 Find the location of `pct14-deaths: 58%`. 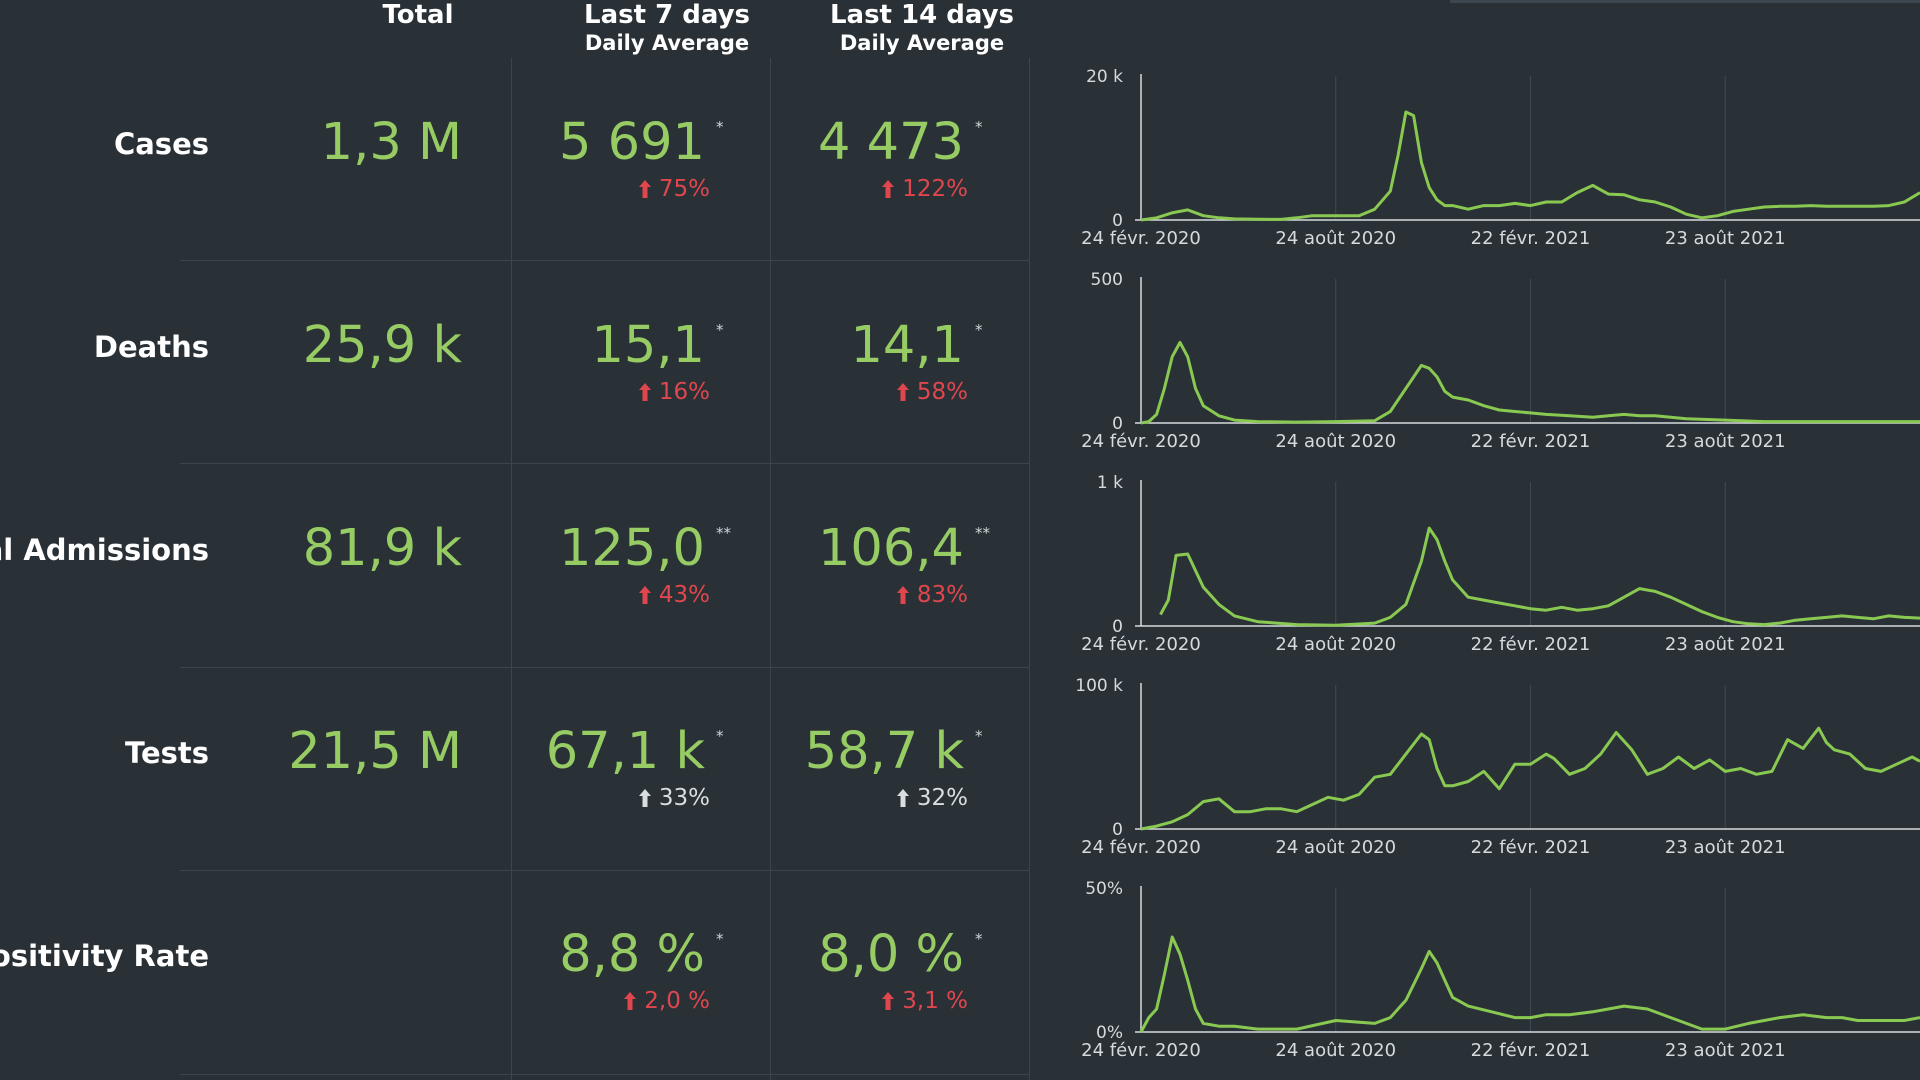

pct14-deaths: 58% is located at coordinates (932, 392).